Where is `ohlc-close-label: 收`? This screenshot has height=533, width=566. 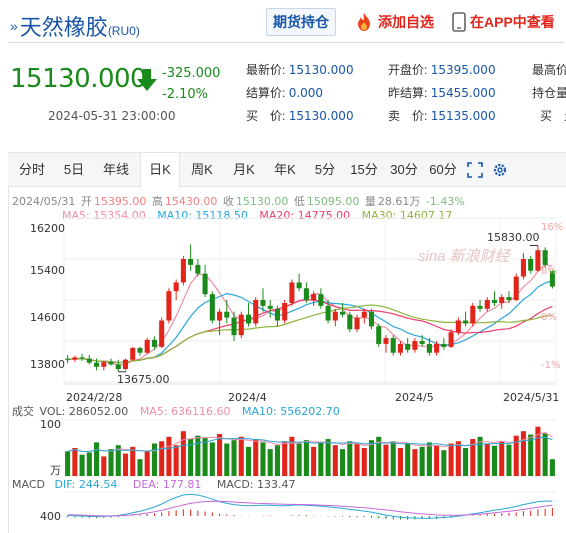
ohlc-close-label: 收 is located at coordinates (228, 201).